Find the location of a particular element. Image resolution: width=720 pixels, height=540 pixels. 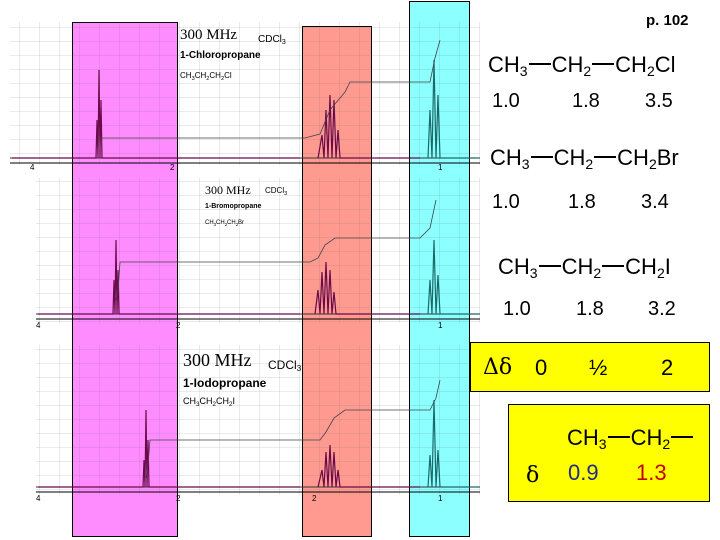

compound-name: 1-Bromopropane is located at coordinates (233, 206).